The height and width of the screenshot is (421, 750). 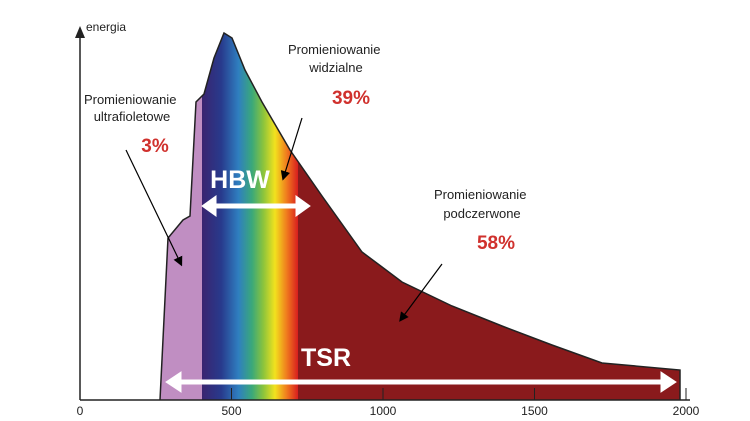 I want to click on x-tick-label: 1500, so click(x=534, y=411).